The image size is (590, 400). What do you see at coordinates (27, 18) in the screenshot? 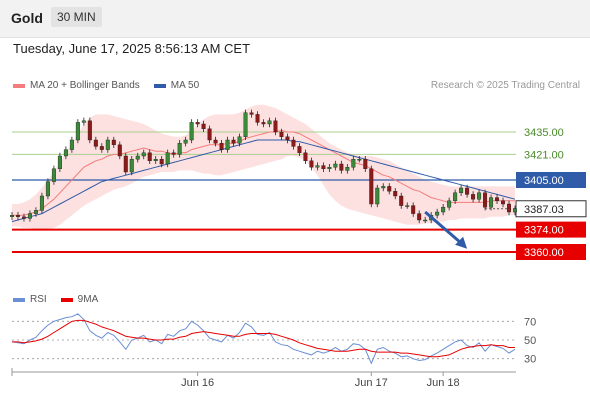
I see `instrument-title: Gold` at bounding box center [27, 18].